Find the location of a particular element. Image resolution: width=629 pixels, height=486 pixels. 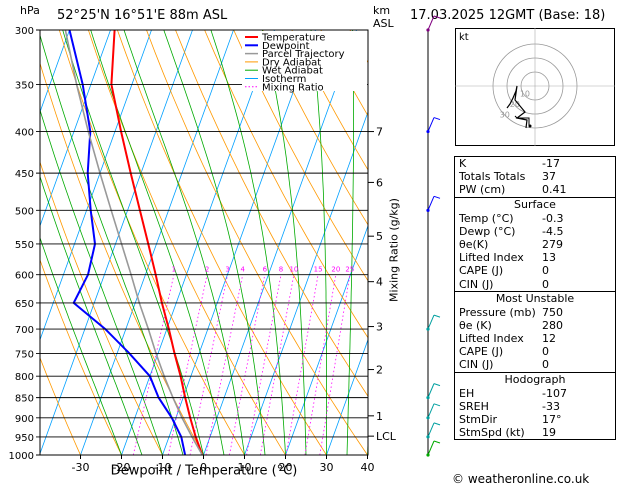

pressure-tick-label: 400 is located at coordinates (24, 133).